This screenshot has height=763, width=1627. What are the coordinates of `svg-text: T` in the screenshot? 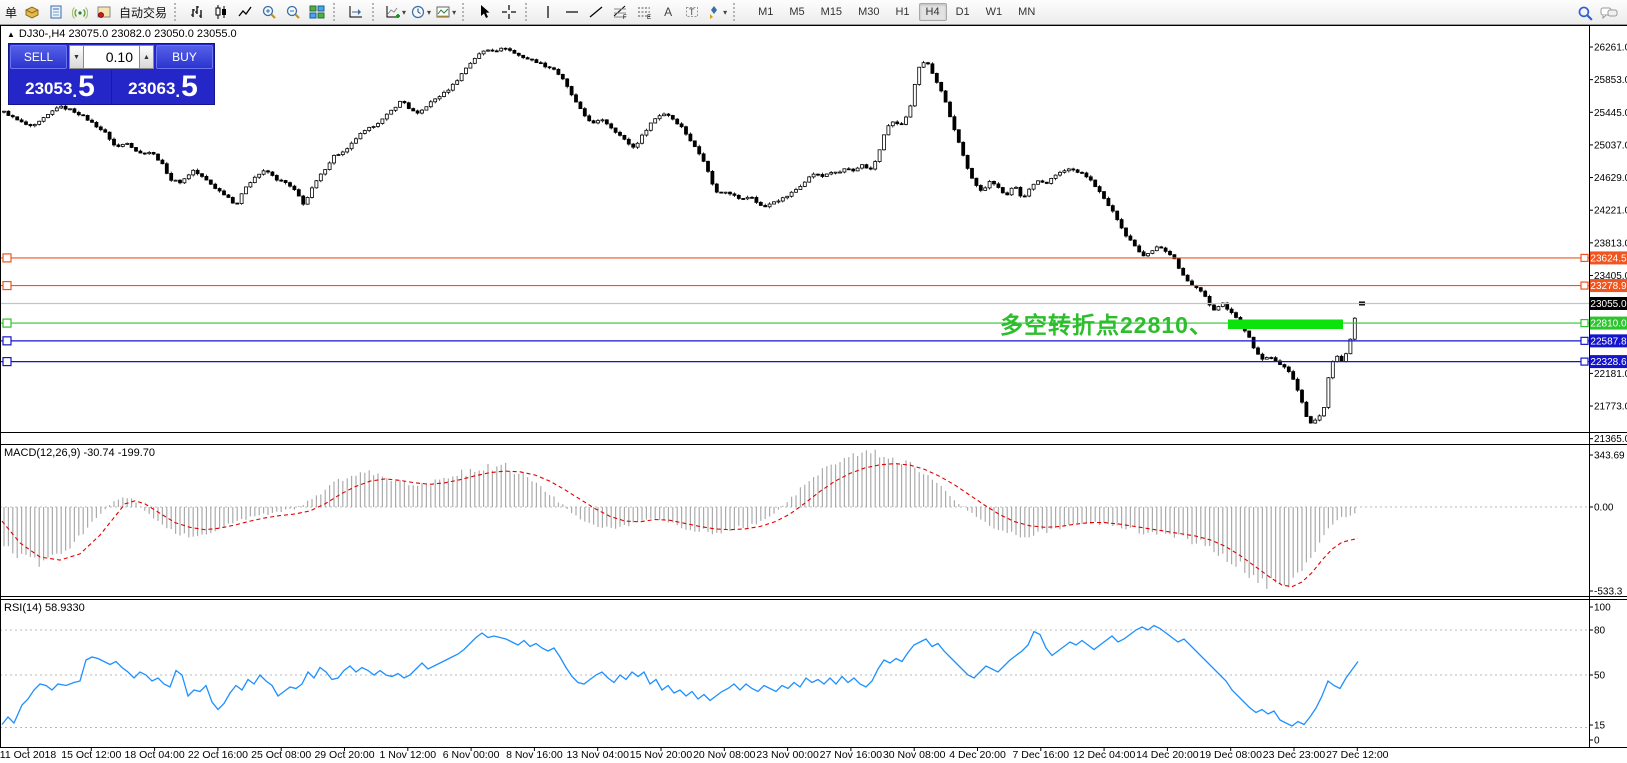 It's located at (692, 12).